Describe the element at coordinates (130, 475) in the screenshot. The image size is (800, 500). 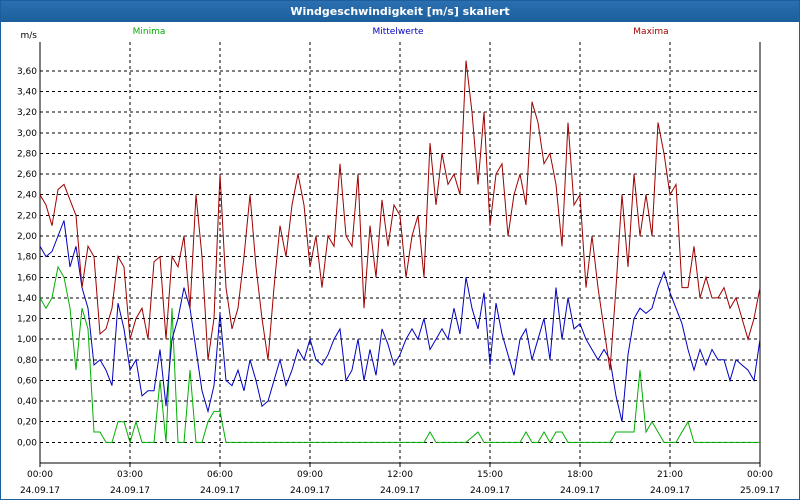
I see `x-tick-label: 03:00` at that location.